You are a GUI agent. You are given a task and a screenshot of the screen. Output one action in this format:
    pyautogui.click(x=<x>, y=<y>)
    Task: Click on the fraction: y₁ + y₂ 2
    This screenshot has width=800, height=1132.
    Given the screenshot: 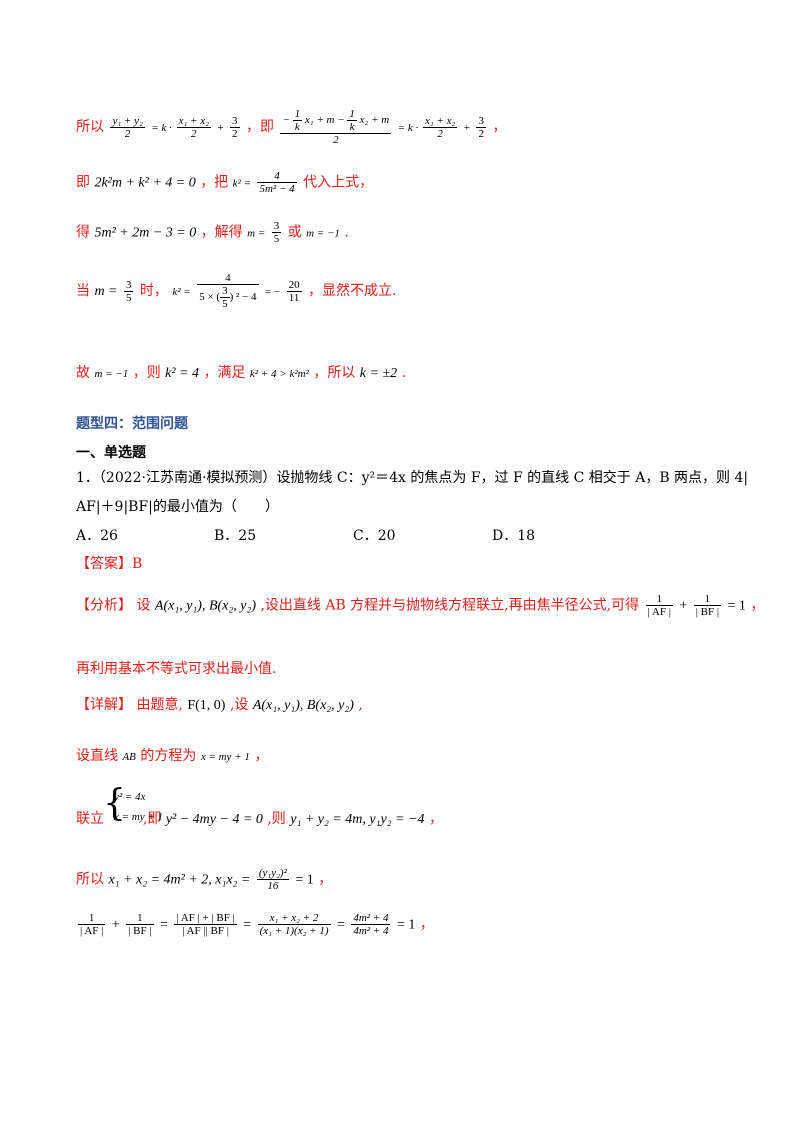 What is the action you would take?
    pyautogui.click(x=127, y=127)
    